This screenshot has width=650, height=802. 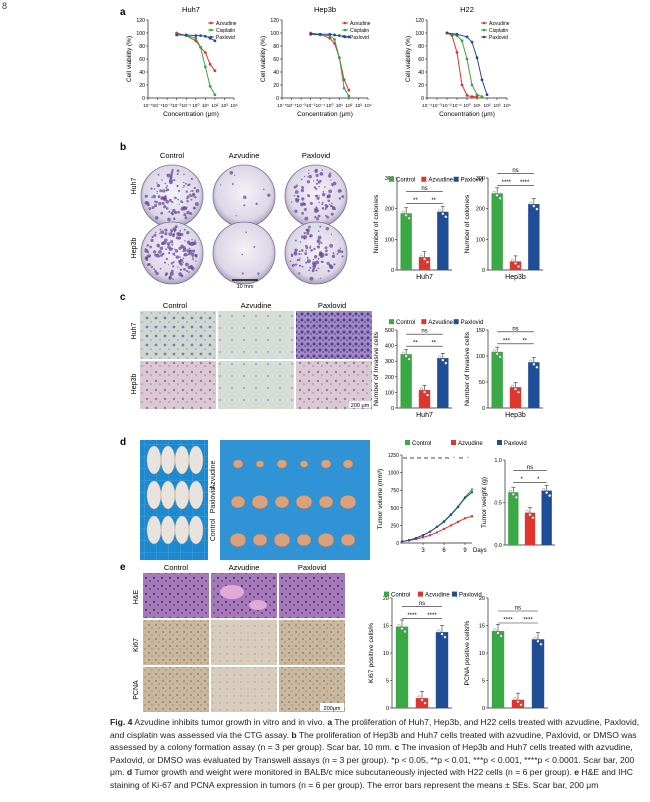 What do you see at coordinates (123, 12) in the screenshot?
I see `panel-a-label: a` at bounding box center [123, 12].